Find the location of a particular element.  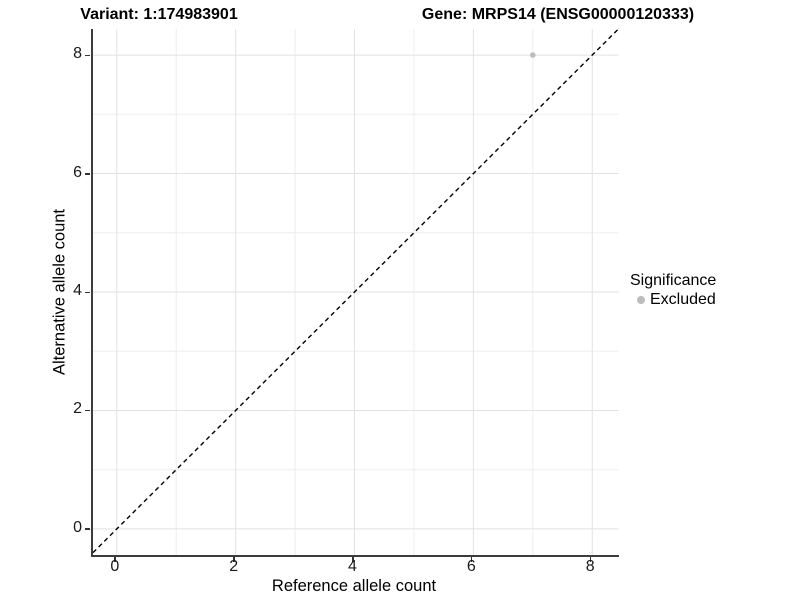

plot-title-variant: Variant: 1:174983901 is located at coordinates (159, 14).